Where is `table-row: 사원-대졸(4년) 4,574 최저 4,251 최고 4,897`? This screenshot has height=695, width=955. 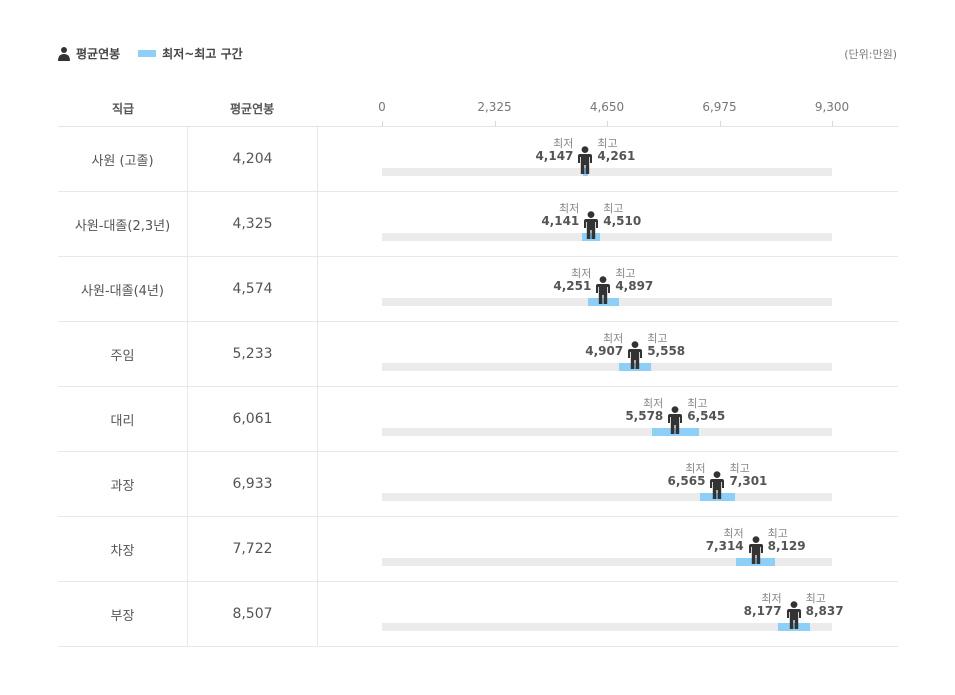 table-row: 사원-대졸(4년) 4,574 최저 4,251 최고 4,897 is located at coordinates (478, 289).